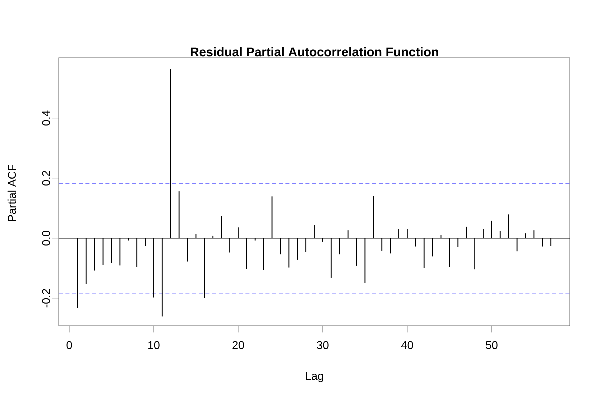 This screenshot has height=400, width=600. What do you see at coordinates (314, 52) in the screenshot?
I see `chart-title: Residual Partial Autocorrelation Function` at bounding box center [314, 52].